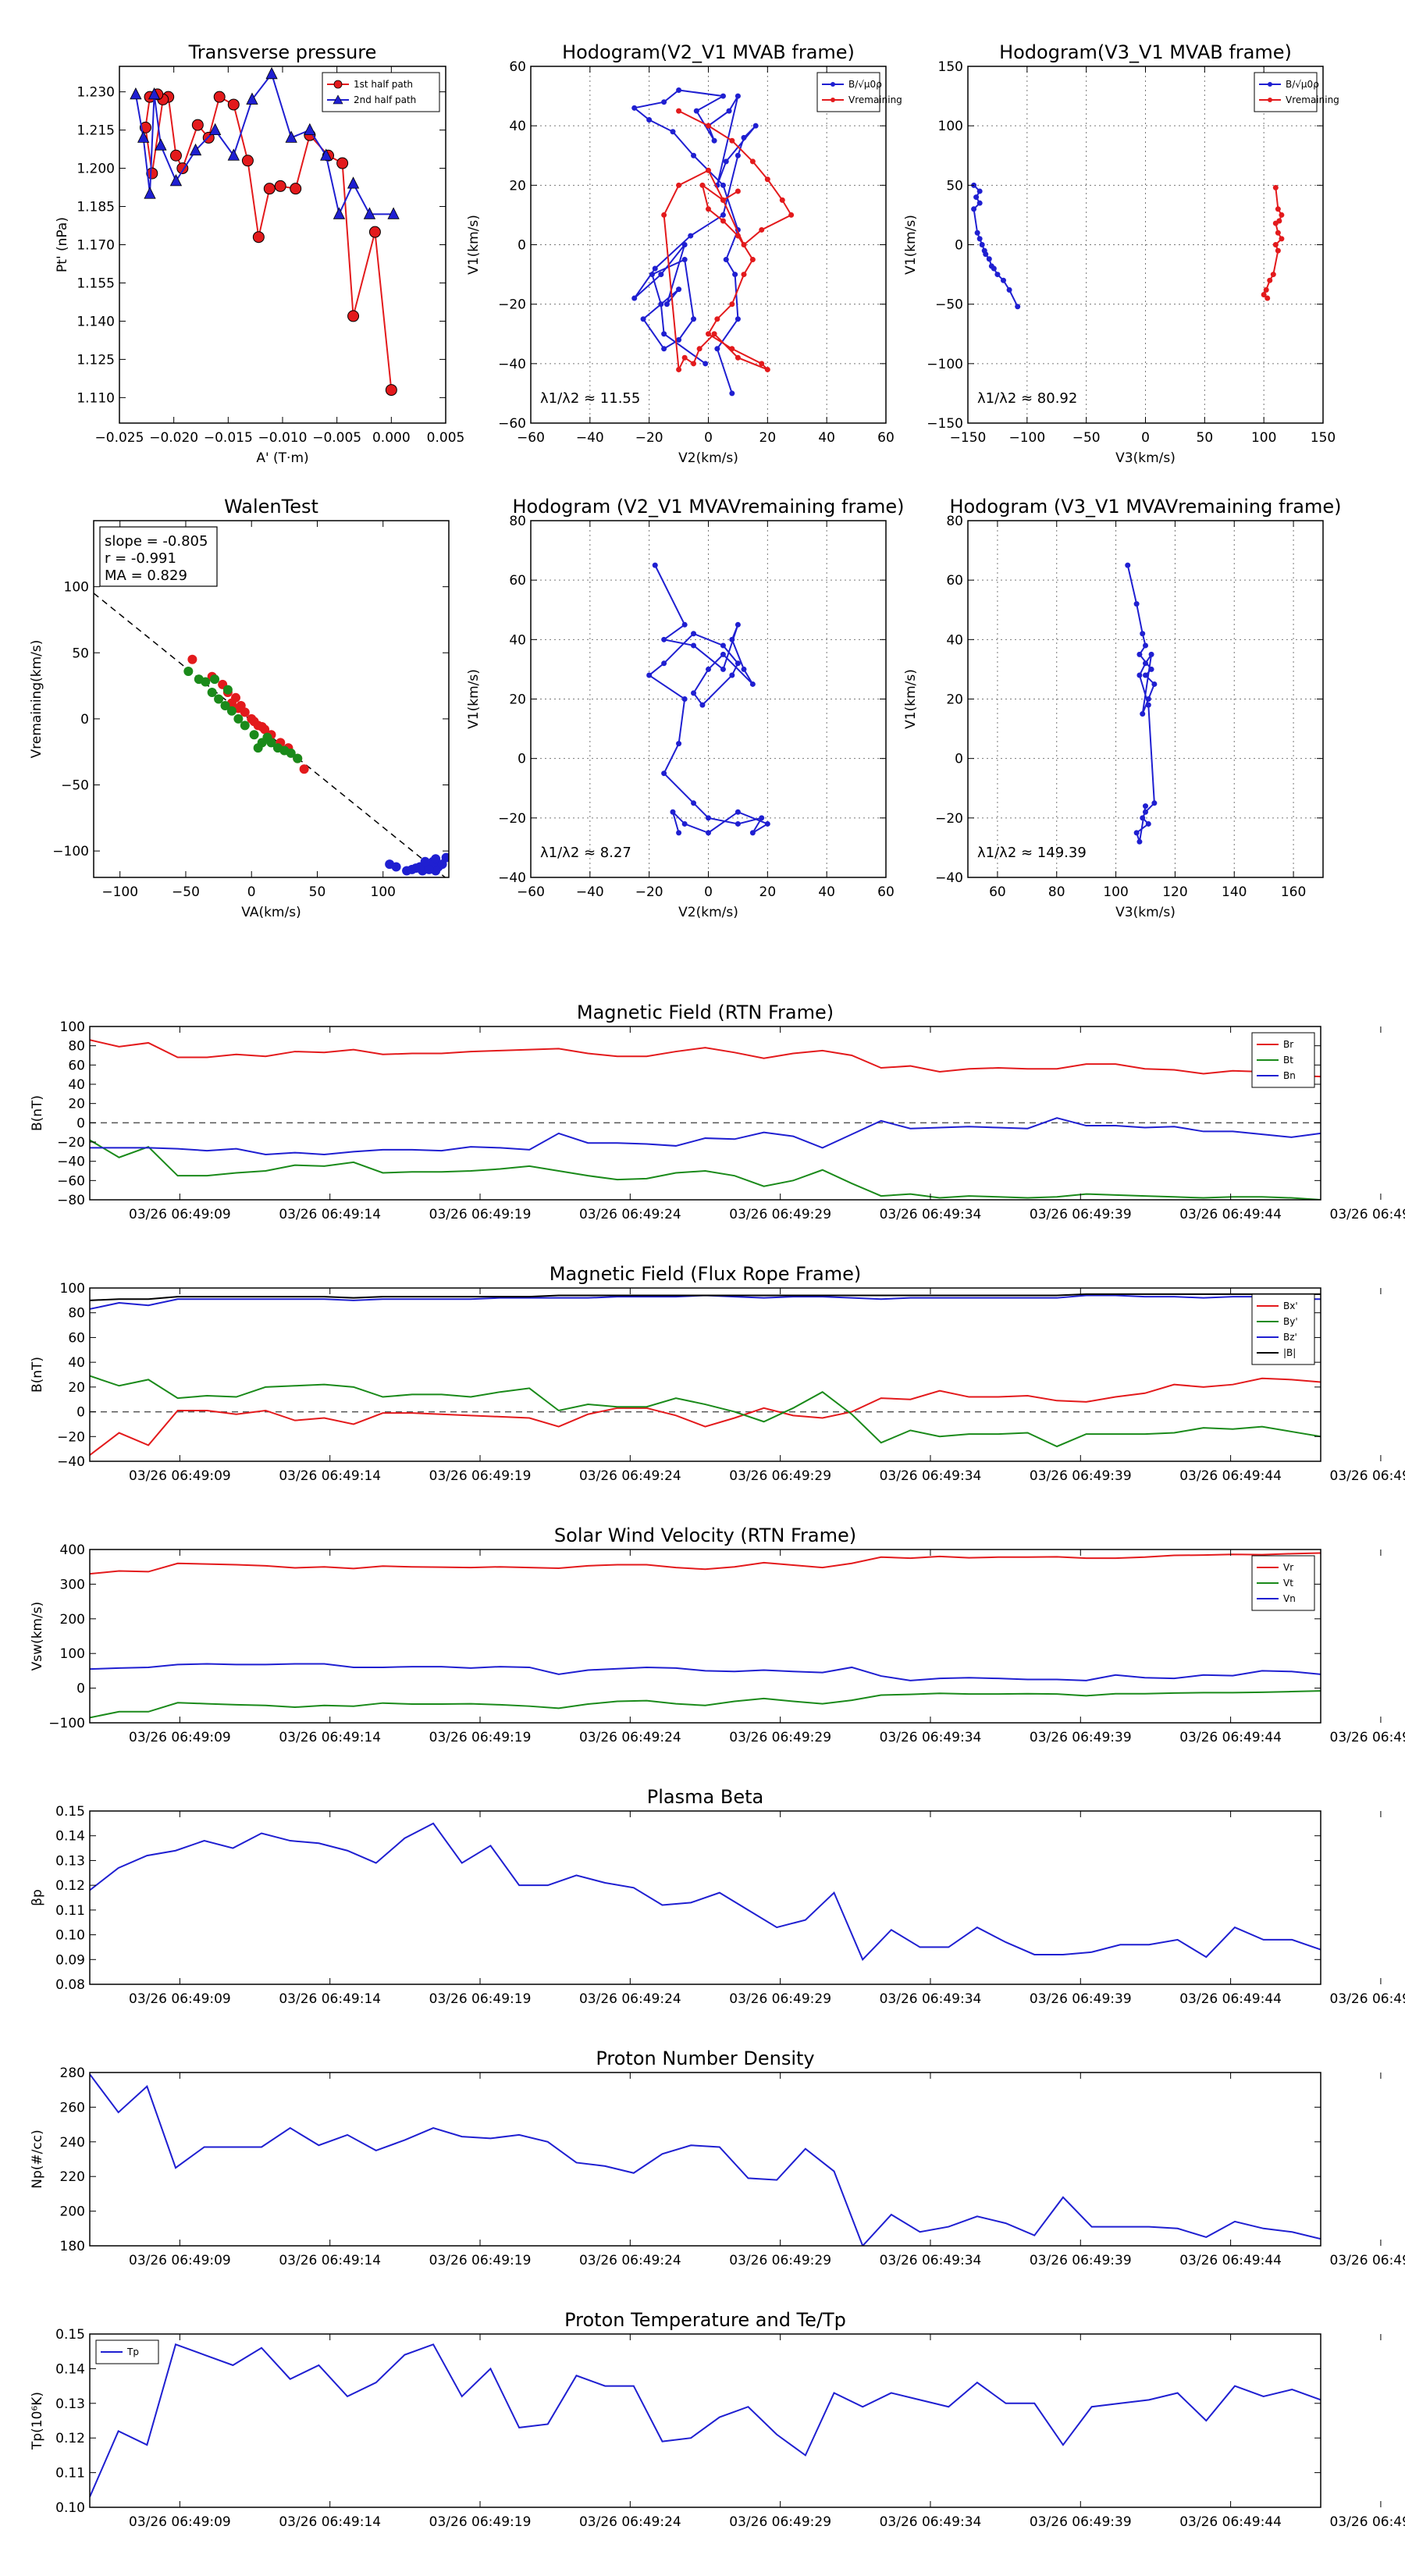 This screenshot has width=1405, height=2576. What do you see at coordinates (283, 52) in the screenshot?
I see `chart-title: Transverse pressure` at bounding box center [283, 52].